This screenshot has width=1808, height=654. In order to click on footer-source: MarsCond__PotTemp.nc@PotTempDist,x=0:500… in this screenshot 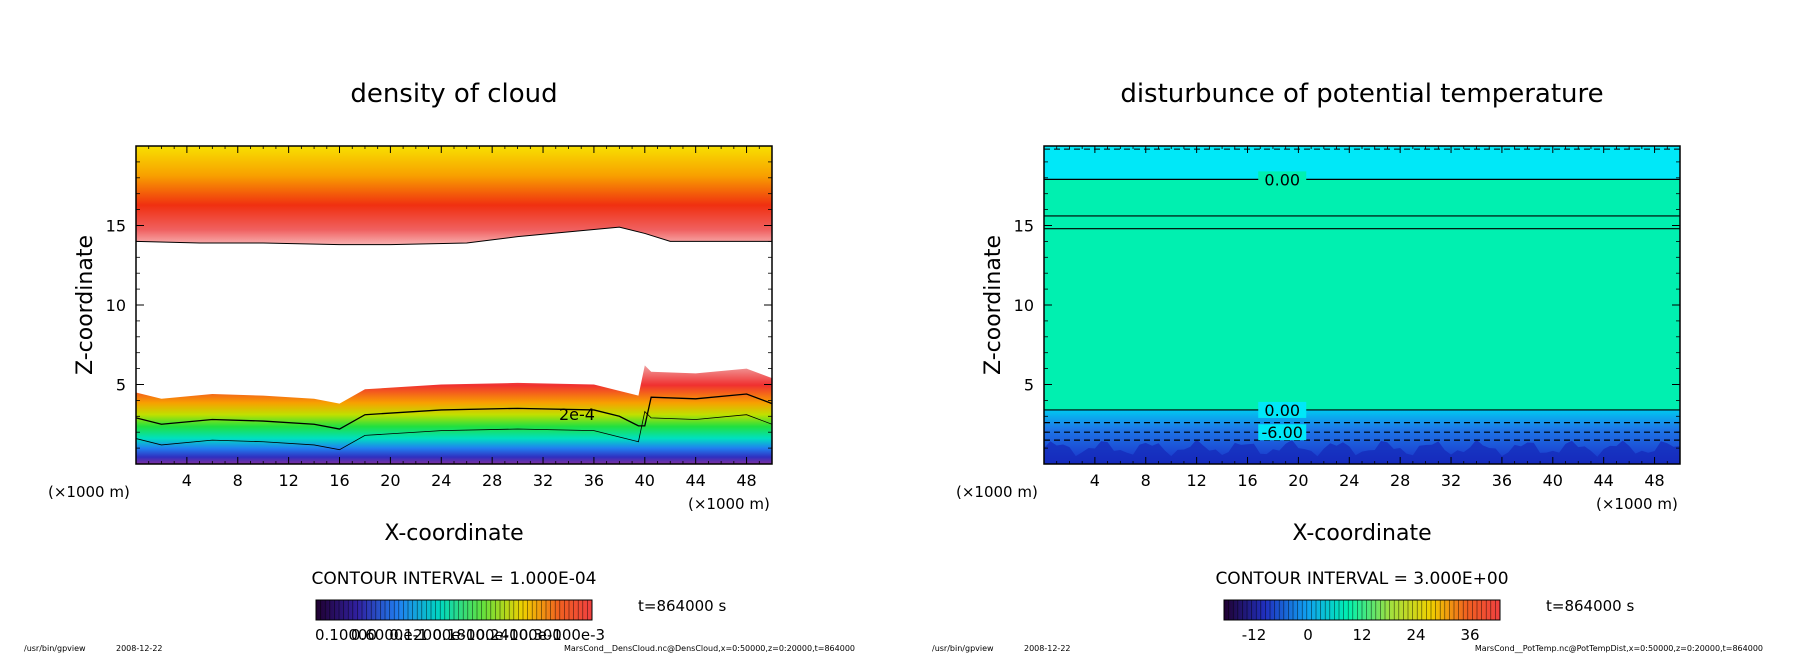, I will do `click(1619, 648)`.